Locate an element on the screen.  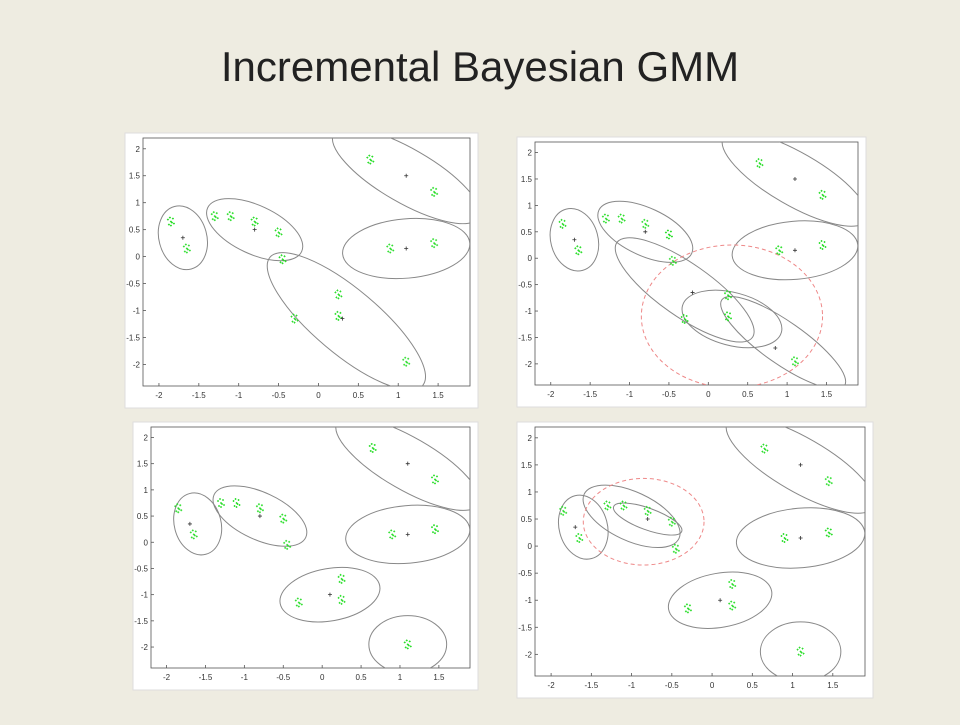
x-tick-label: 0 is located at coordinates (322, 677).